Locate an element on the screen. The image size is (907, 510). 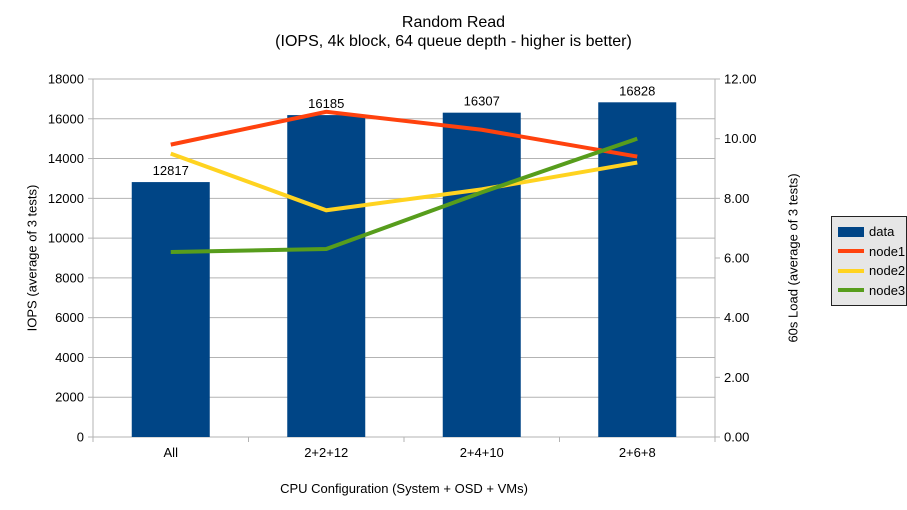
line-node2 is located at coordinates (404, 182).